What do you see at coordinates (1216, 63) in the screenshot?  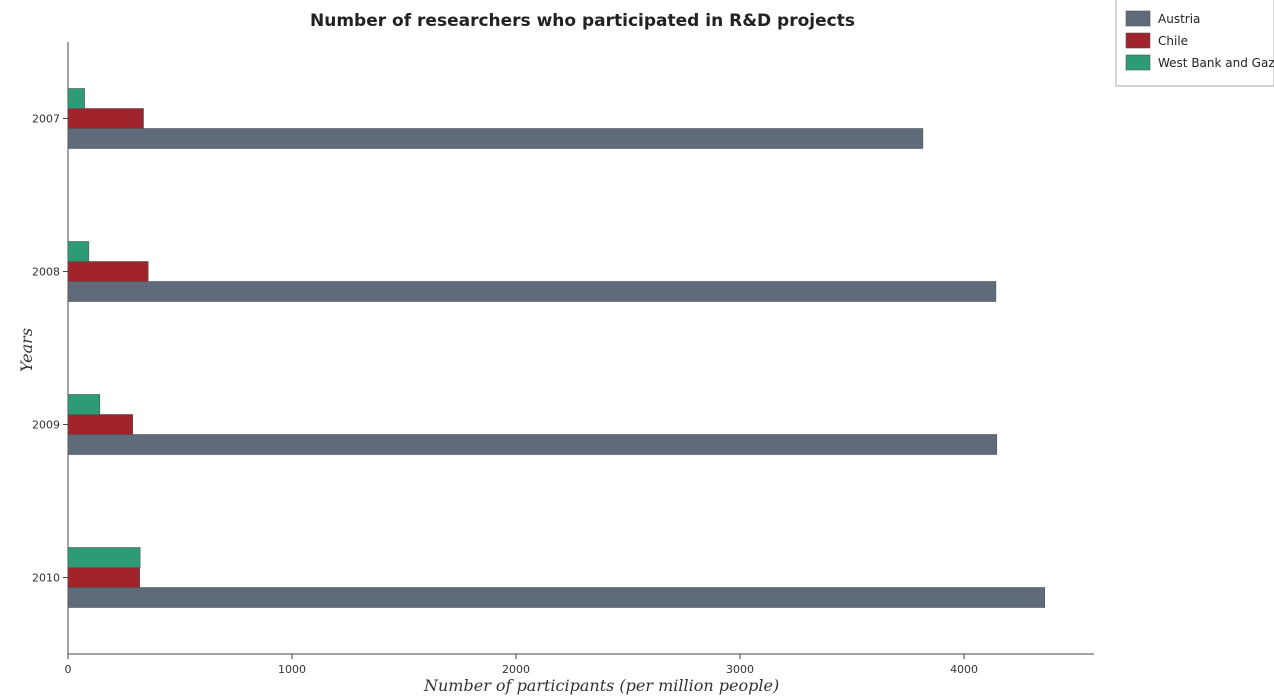 I see `legend-label-west-bank-and-gaza: West Bank and Gaza` at bounding box center [1216, 63].